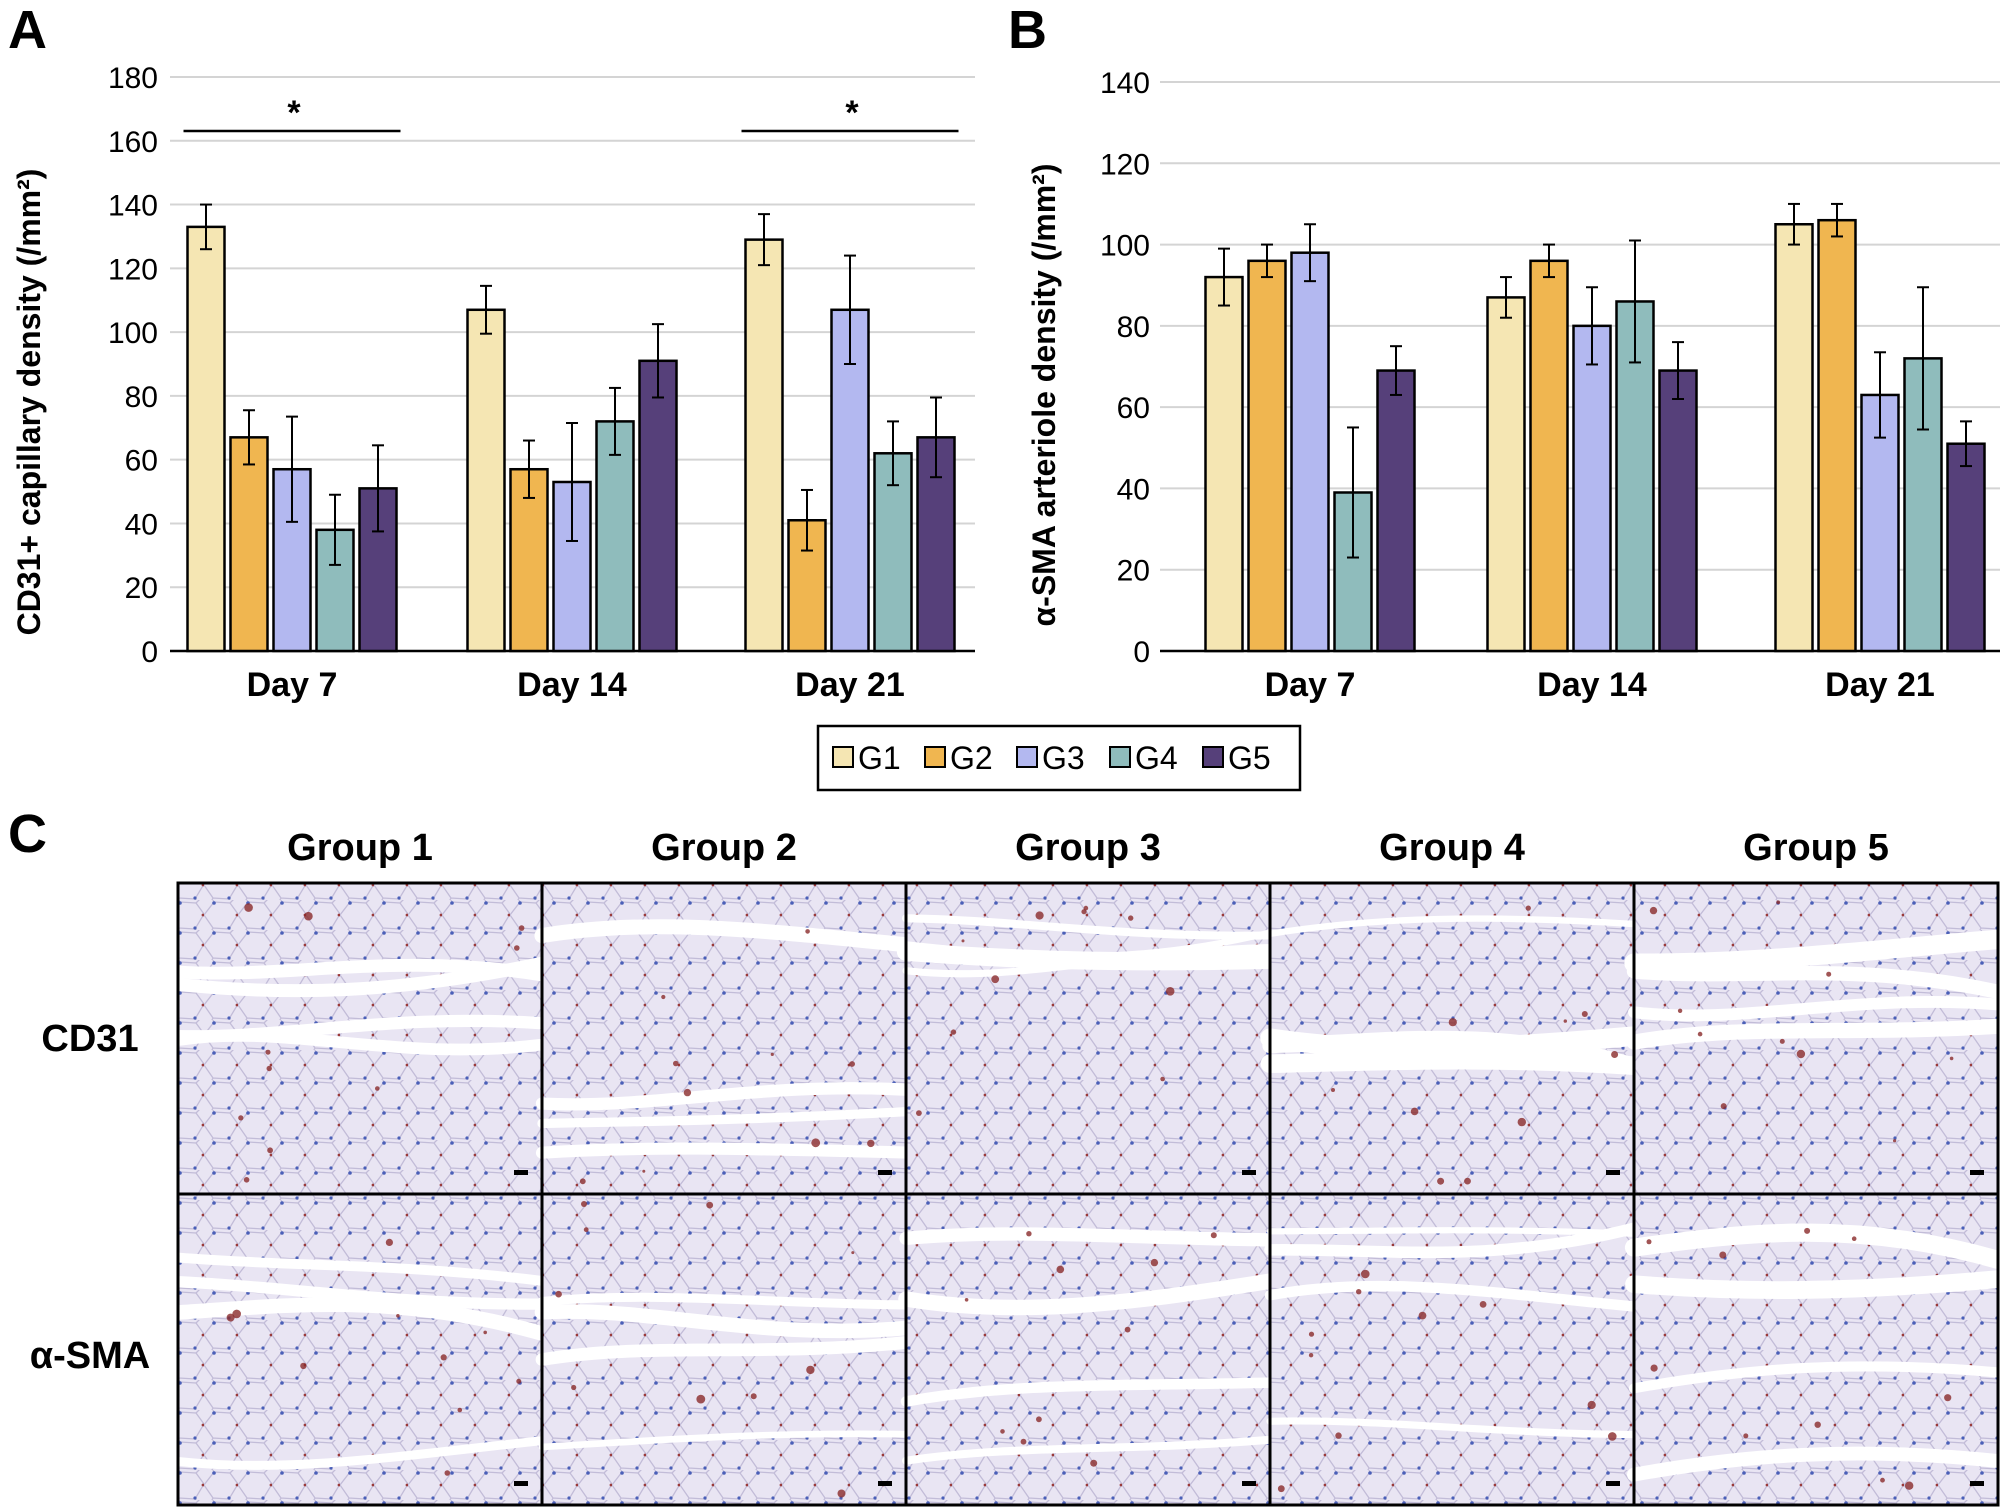 This screenshot has width=2008, height=1509. Describe the element at coordinates (1452, 848) in the screenshot. I see `group-header: Group 4` at that location.